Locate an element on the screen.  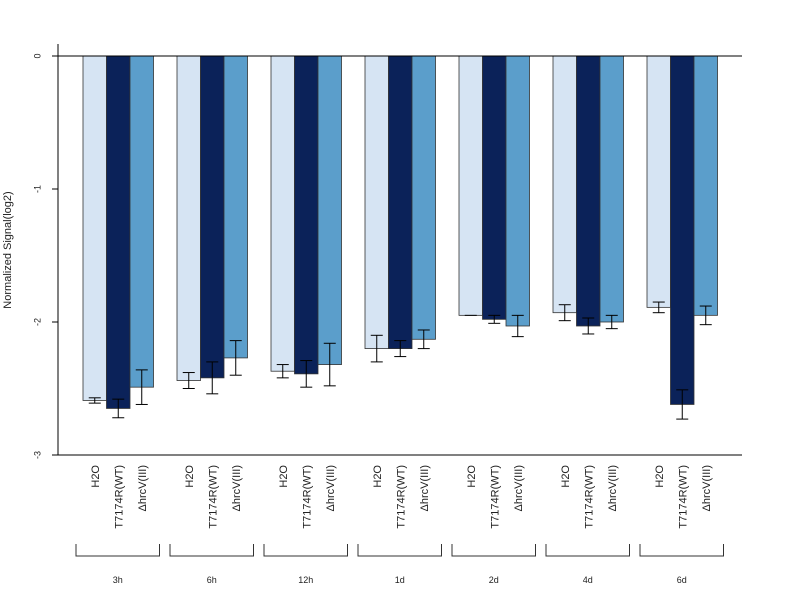
y-axis-label: Normalized Signal(log2) is located at coordinates (8, 249).